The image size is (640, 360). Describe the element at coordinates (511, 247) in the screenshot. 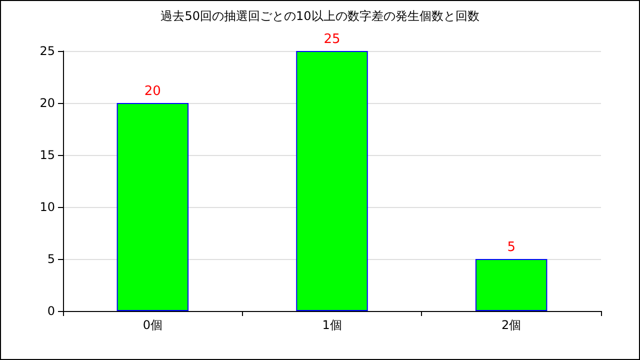

I see `data-label: 5` at that location.